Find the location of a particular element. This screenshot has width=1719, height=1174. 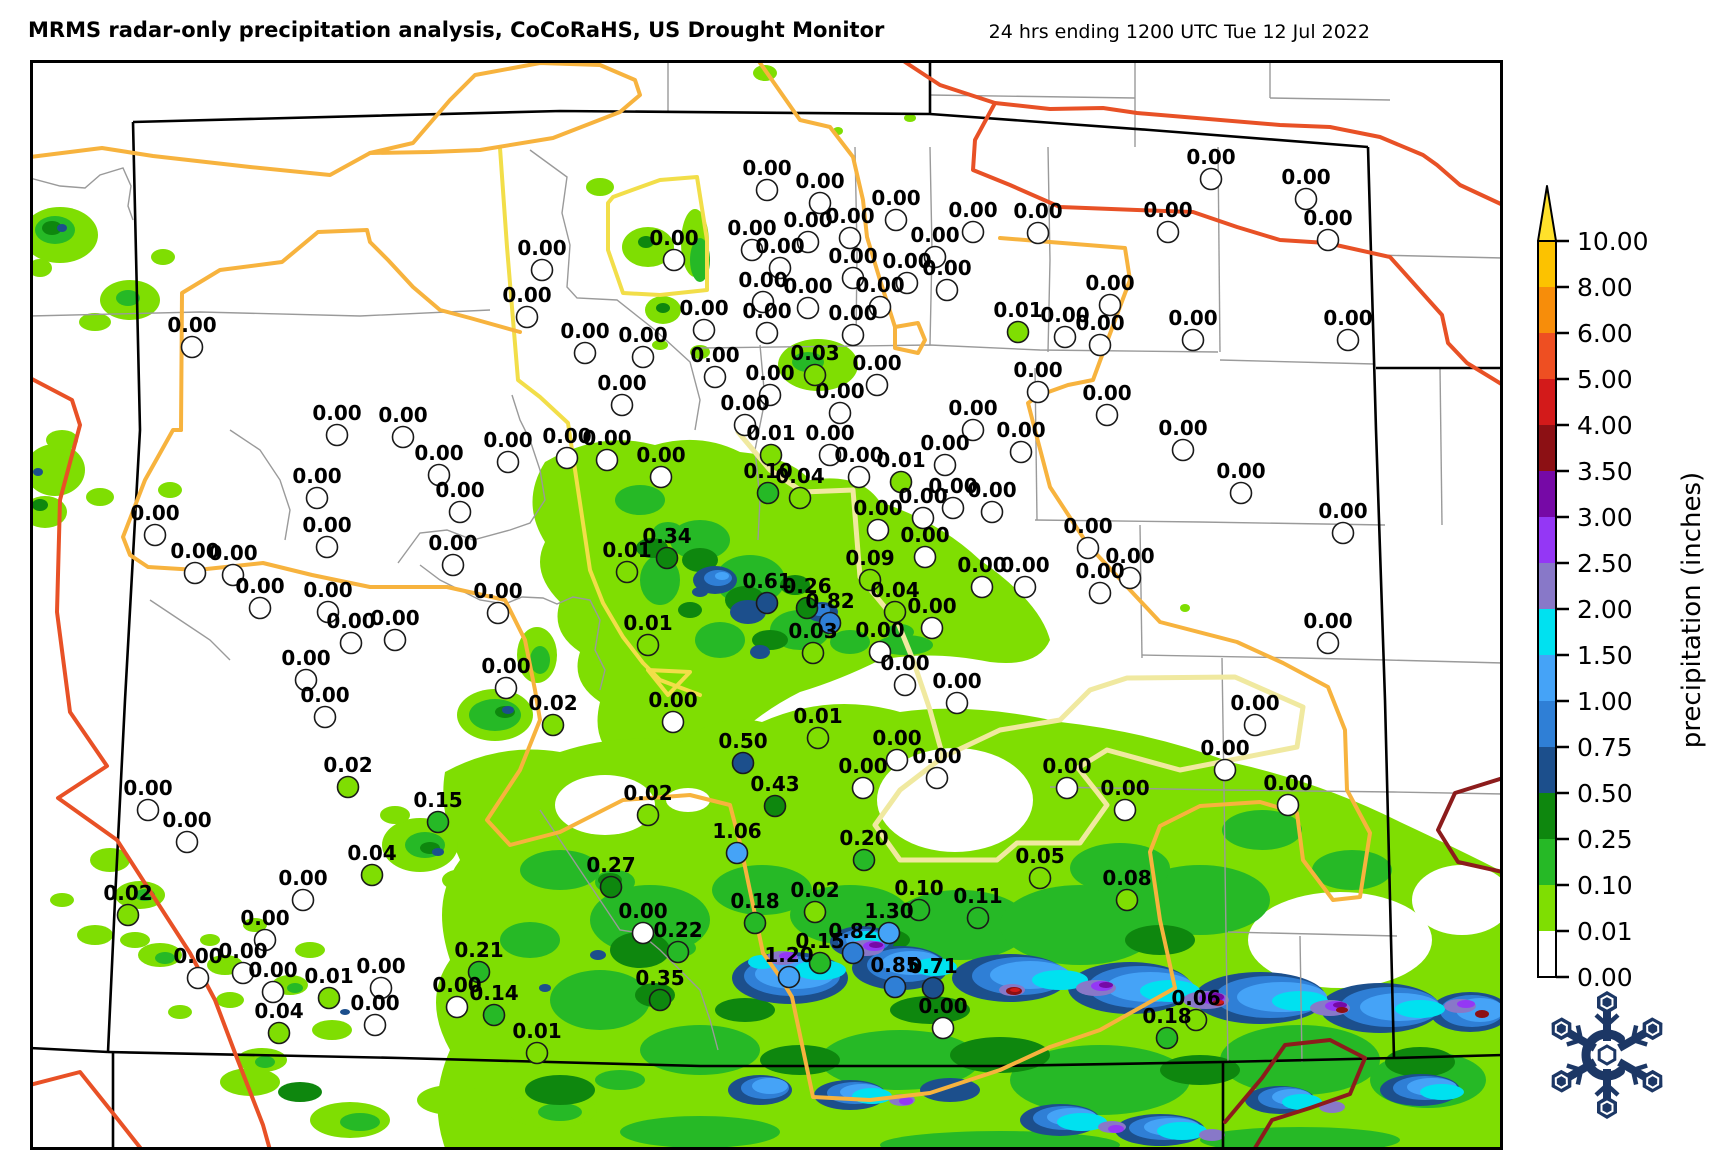

station-value: 0.15 is located at coordinates (819, 941).